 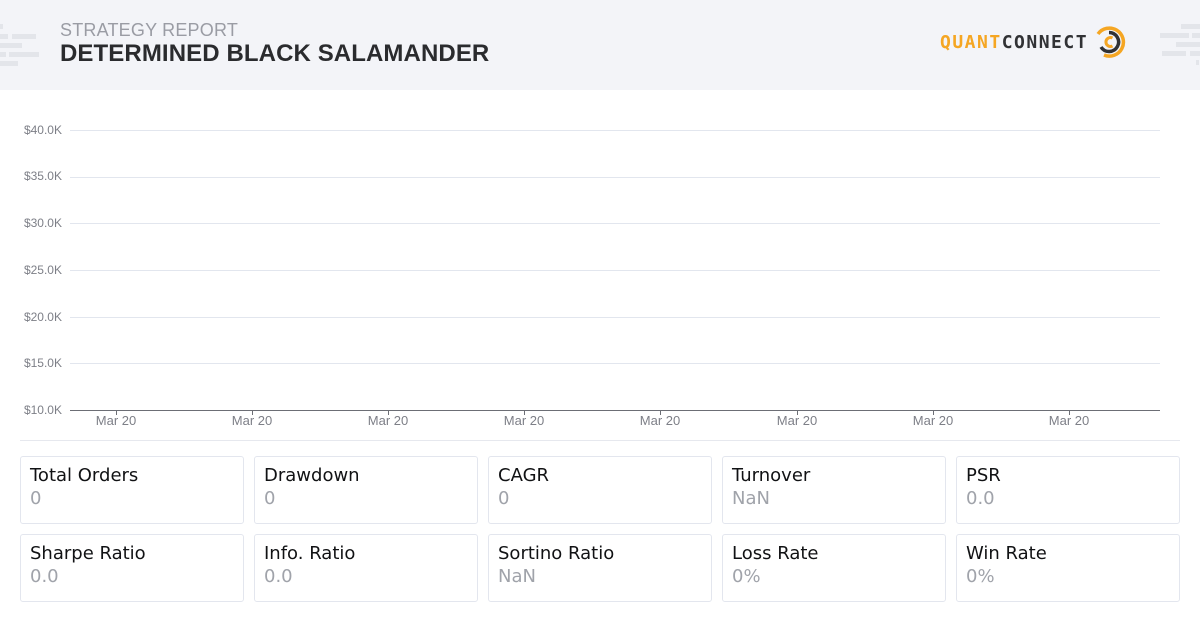 I want to click on logo-text-quant: QUANT, so click(x=971, y=42).